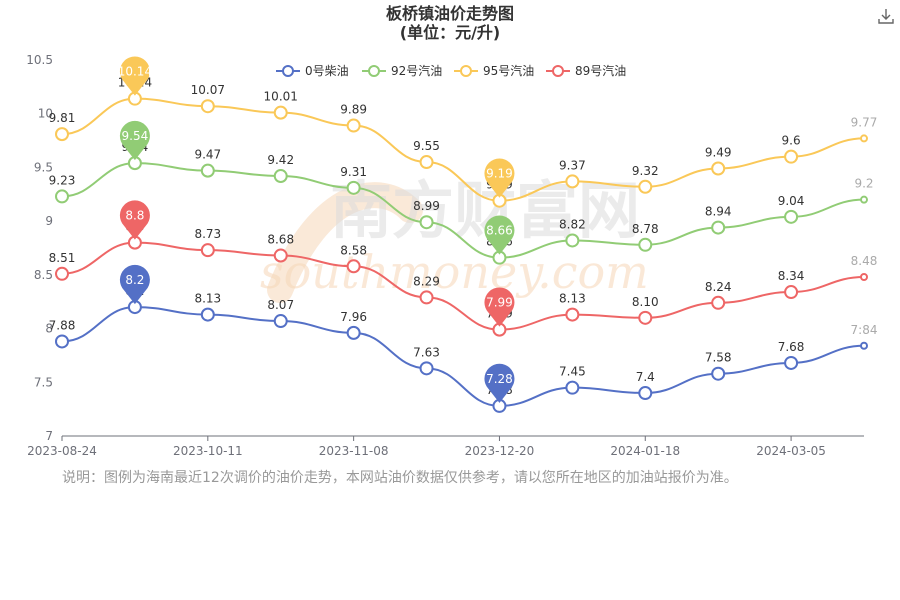  I want to click on data-label: 9.23, so click(62, 180).